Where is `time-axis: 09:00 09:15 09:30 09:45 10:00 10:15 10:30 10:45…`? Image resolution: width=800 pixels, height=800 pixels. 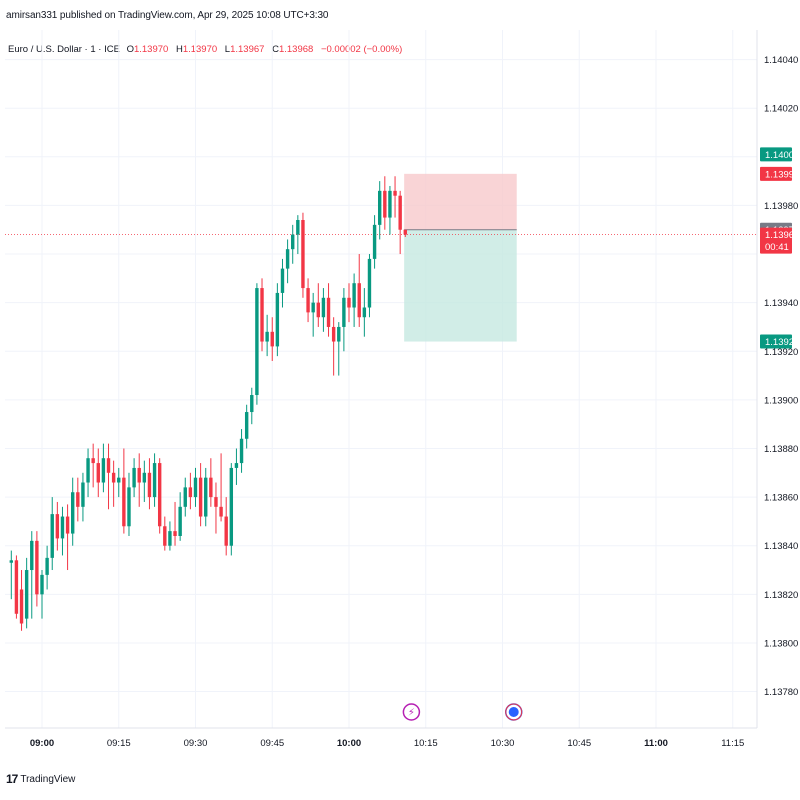 time-axis: 09:00 09:15 09:30 09:45 10:00 10:15 10:30 10:45… is located at coordinates (381, 738).